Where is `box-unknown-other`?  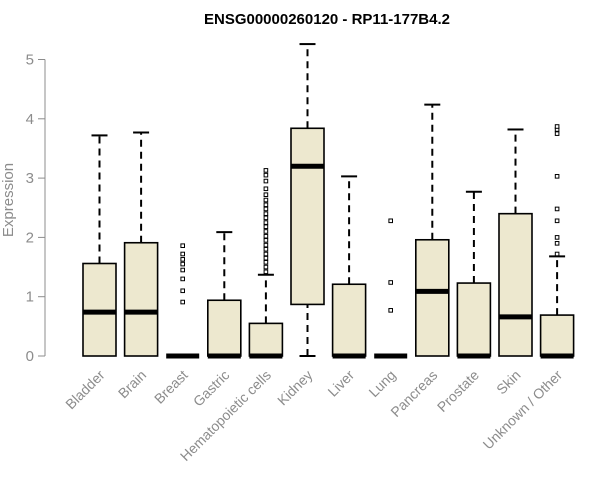 box-unknown-other is located at coordinates (557, 241).